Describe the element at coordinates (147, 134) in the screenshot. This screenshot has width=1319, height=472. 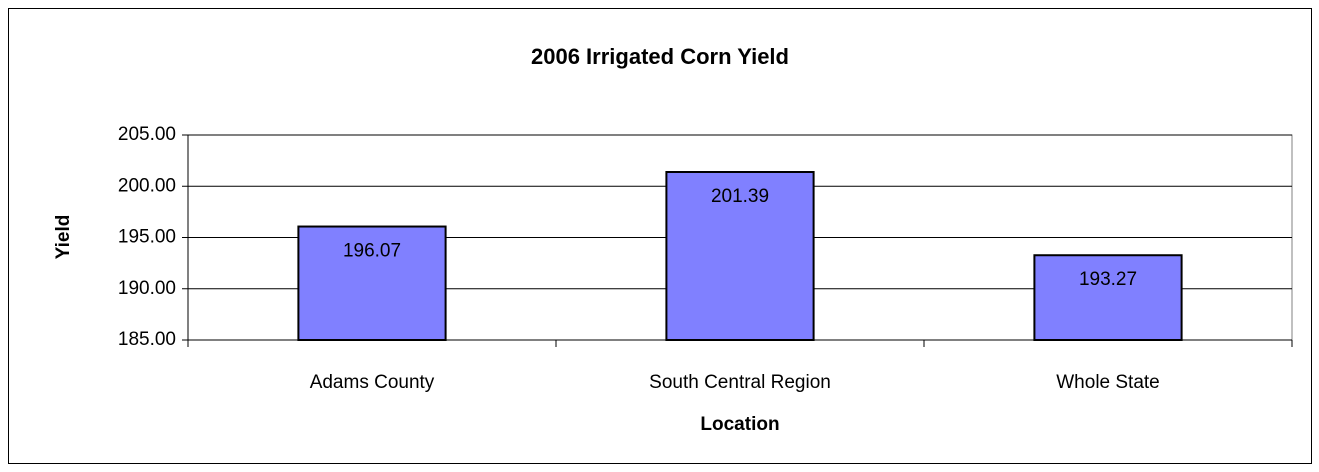
I see `y-tick-label: 205.00` at that location.